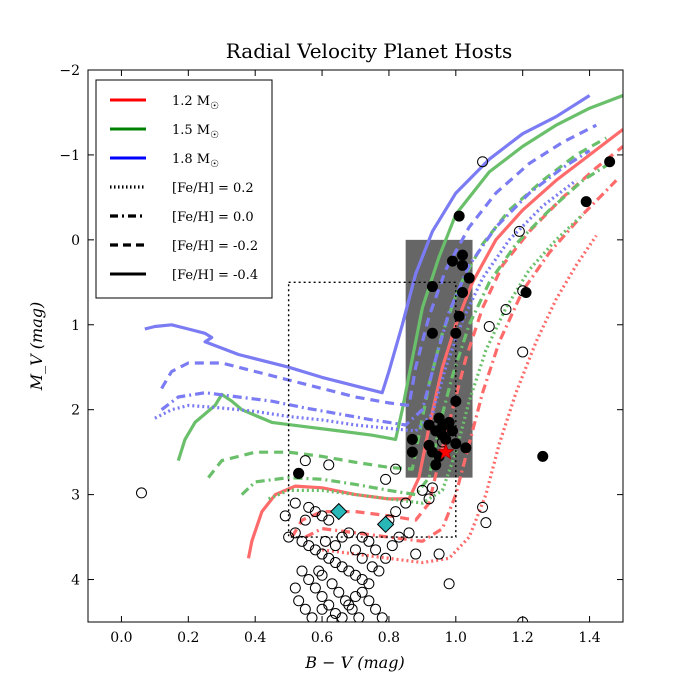 The height and width of the screenshot is (692, 692). What do you see at coordinates (75, 326) in the screenshot?
I see `y-tick-label: 1` at bounding box center [75, 326].